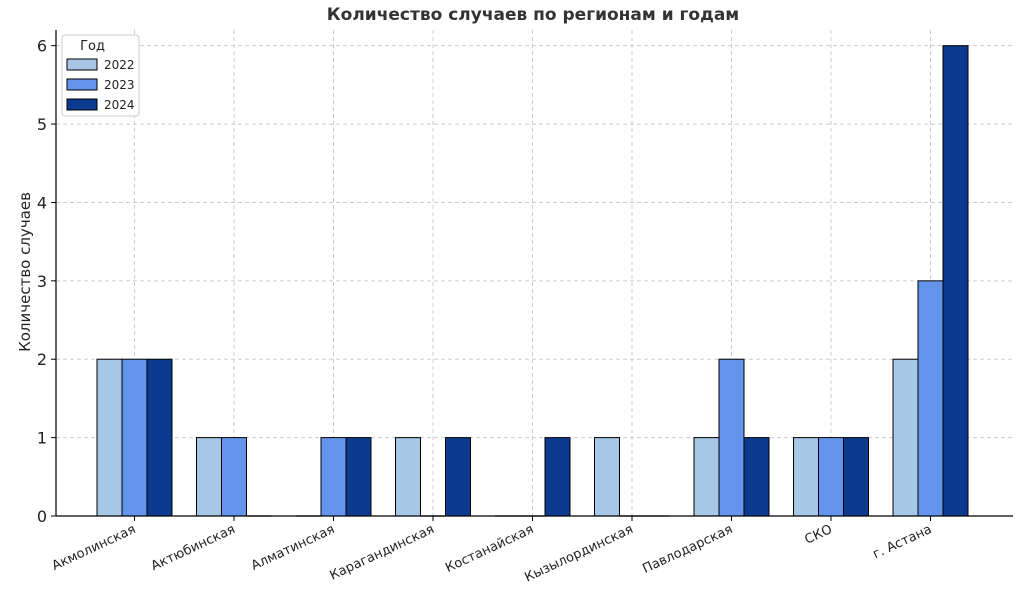 The image size is (1024, 600). I want to click on y-tick-label: 1, so click(42, 438).